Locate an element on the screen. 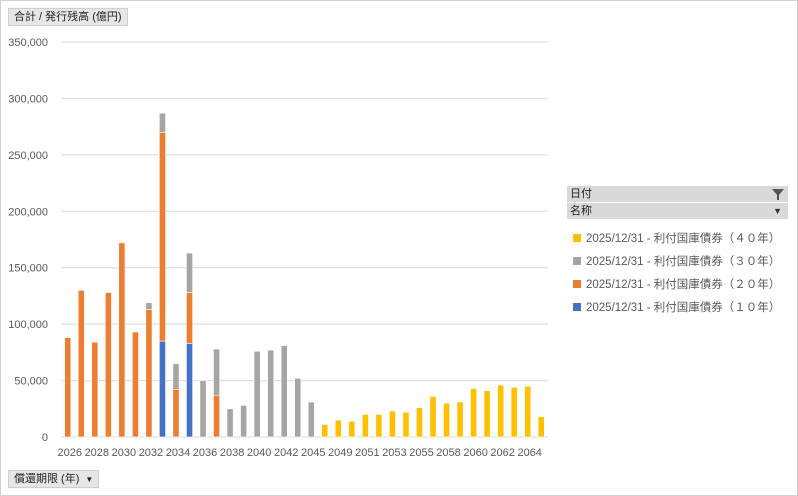 Image resolution: width=798 pixels, height=496 pixels. x-tick-label: 2064 is located at coordinates (529, 453).